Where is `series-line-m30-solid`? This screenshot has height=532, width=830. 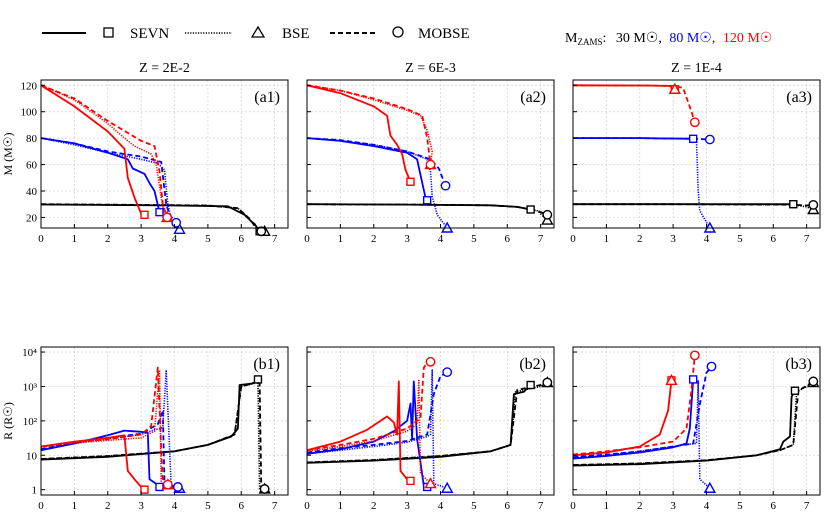 series-line-m30-solid is located at coordinates (150, 419).